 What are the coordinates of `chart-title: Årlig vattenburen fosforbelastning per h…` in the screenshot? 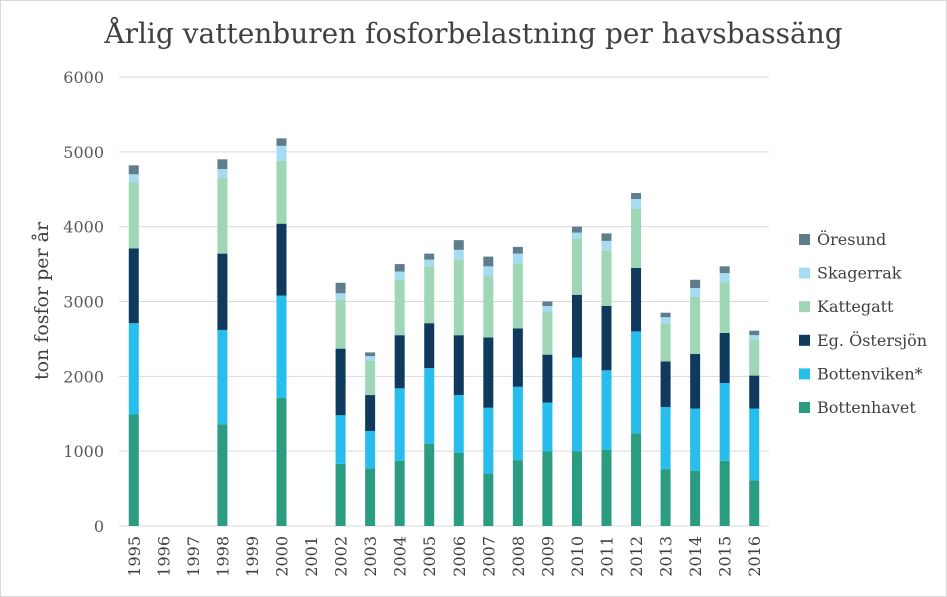 It's located at (473, 33).